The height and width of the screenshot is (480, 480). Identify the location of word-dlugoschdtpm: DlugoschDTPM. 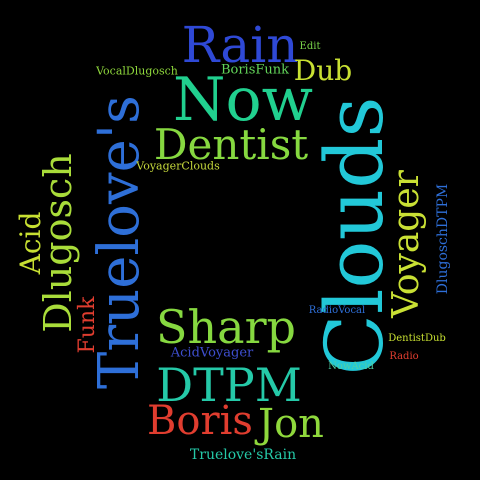
(443, 239).